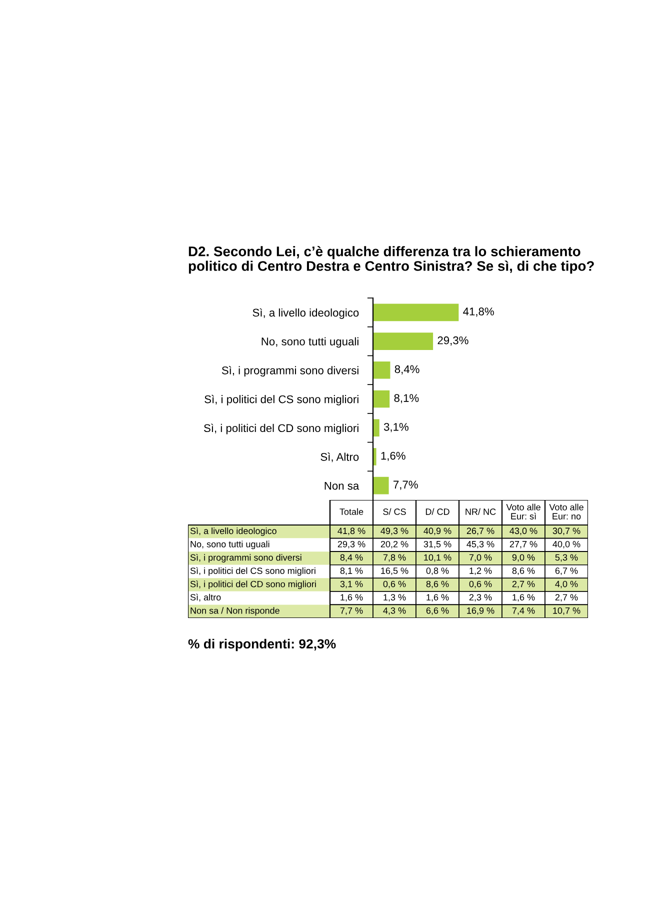  Describe the element at coordinates (391, 260) in the screenshot. I see `chart-title: D2. Secondo Lei, c’è qualche differenza tra lo schieramento politico di Centro Destra e Centro Sinistra? Se sì, di che tipo?` at that location.